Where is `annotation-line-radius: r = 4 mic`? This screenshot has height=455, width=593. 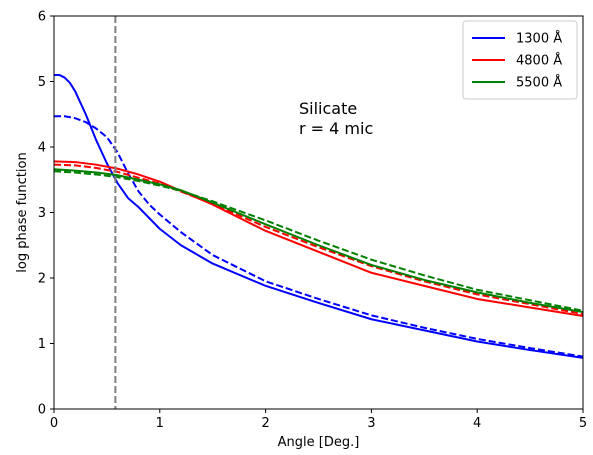 annotation-line-radius: r = 4 mic is located at coordinates (336, 128).